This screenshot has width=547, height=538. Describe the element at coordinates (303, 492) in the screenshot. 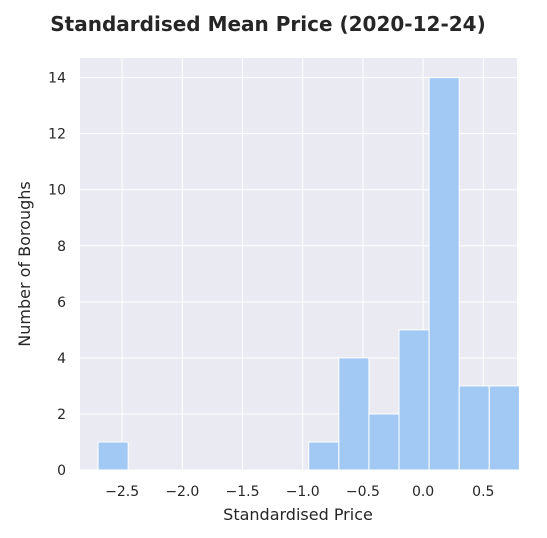

I see `x-tick-label-3: −1.0` at that location.